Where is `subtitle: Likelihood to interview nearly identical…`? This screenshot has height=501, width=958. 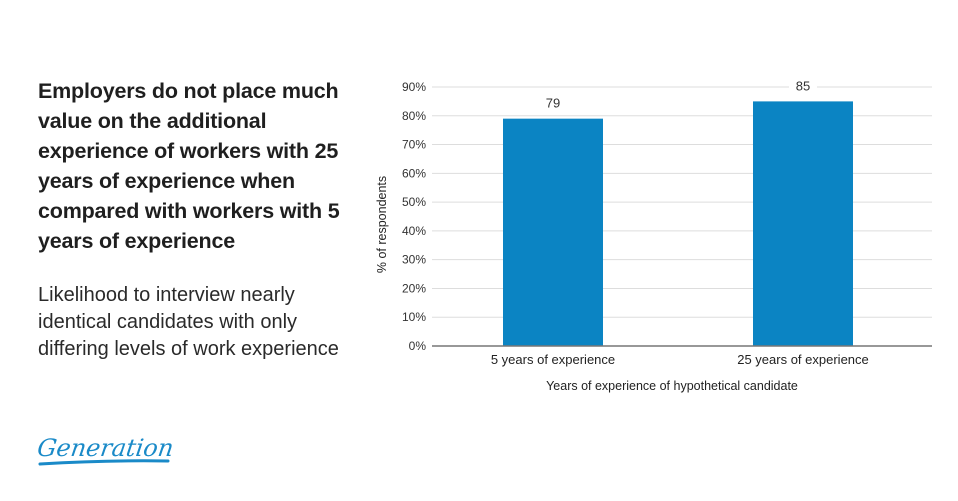
subtitle: Likelihood to interview nearly identical… is located at coordinates (188, 322).